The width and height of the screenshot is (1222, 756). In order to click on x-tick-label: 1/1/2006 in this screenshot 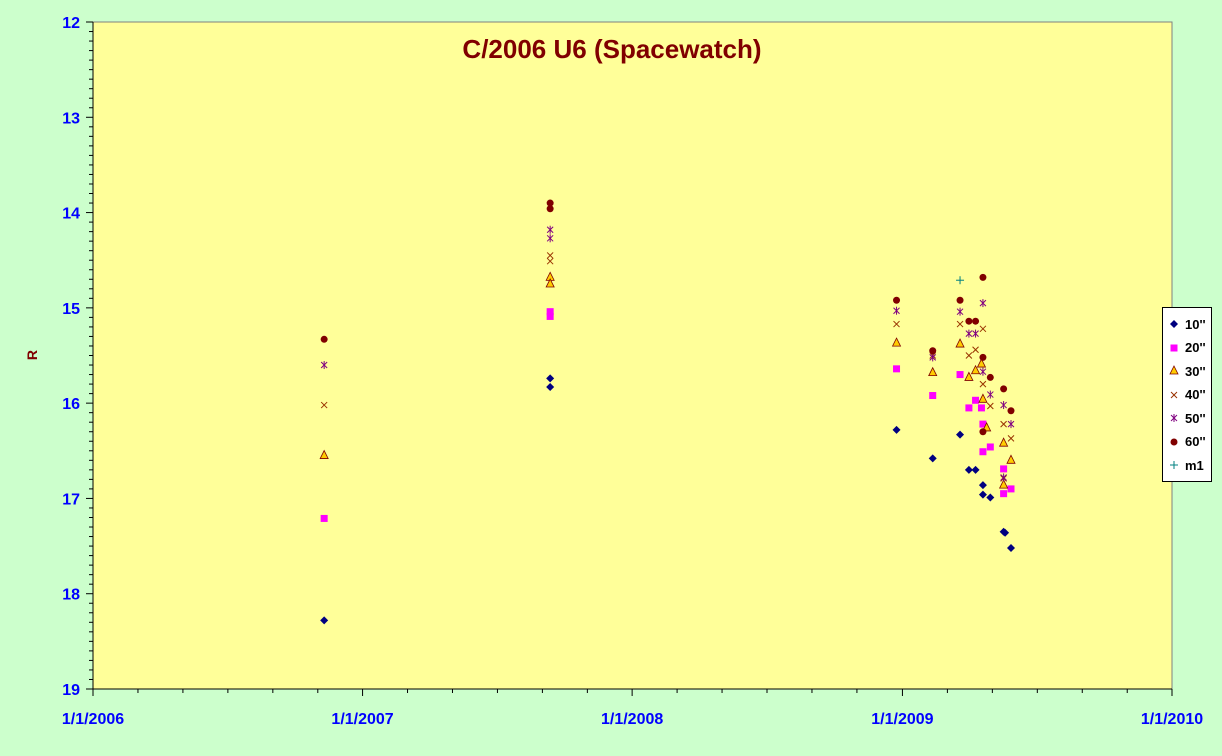, I will do `click(93, 719)`.